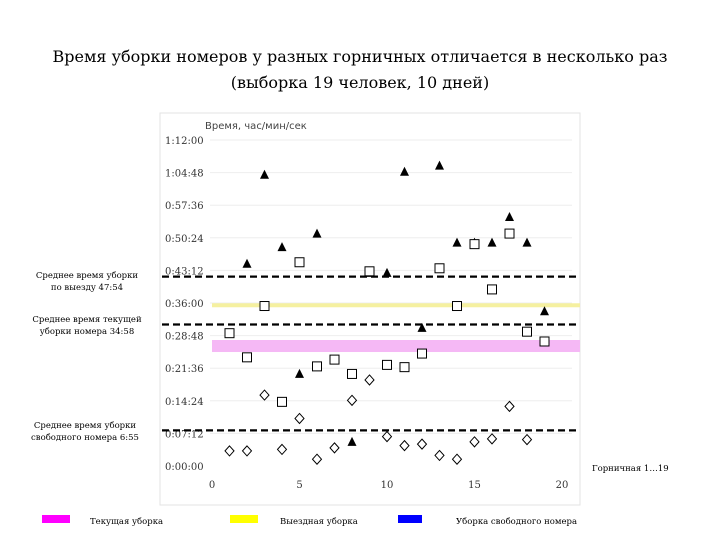  What do you see at coordinates (562, 485) in the screenshot?
I see `x-tick-label: 20` at bounding box center [562, 485].